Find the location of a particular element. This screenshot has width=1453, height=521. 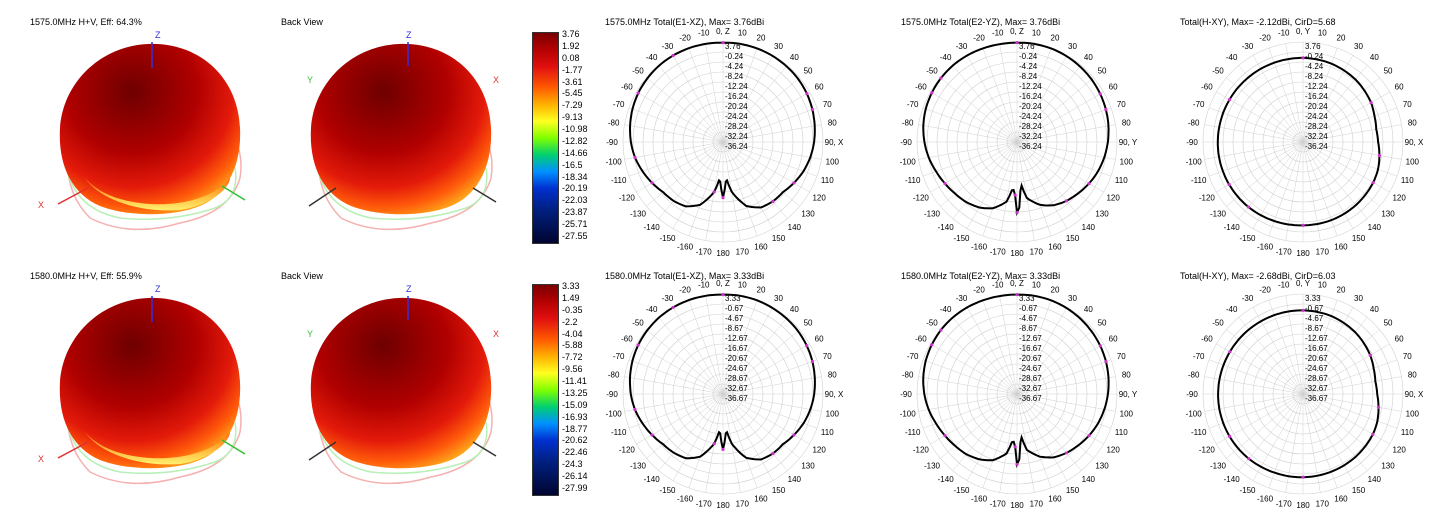

polar-angle-label: -120 is located at coordinates (627, 198).